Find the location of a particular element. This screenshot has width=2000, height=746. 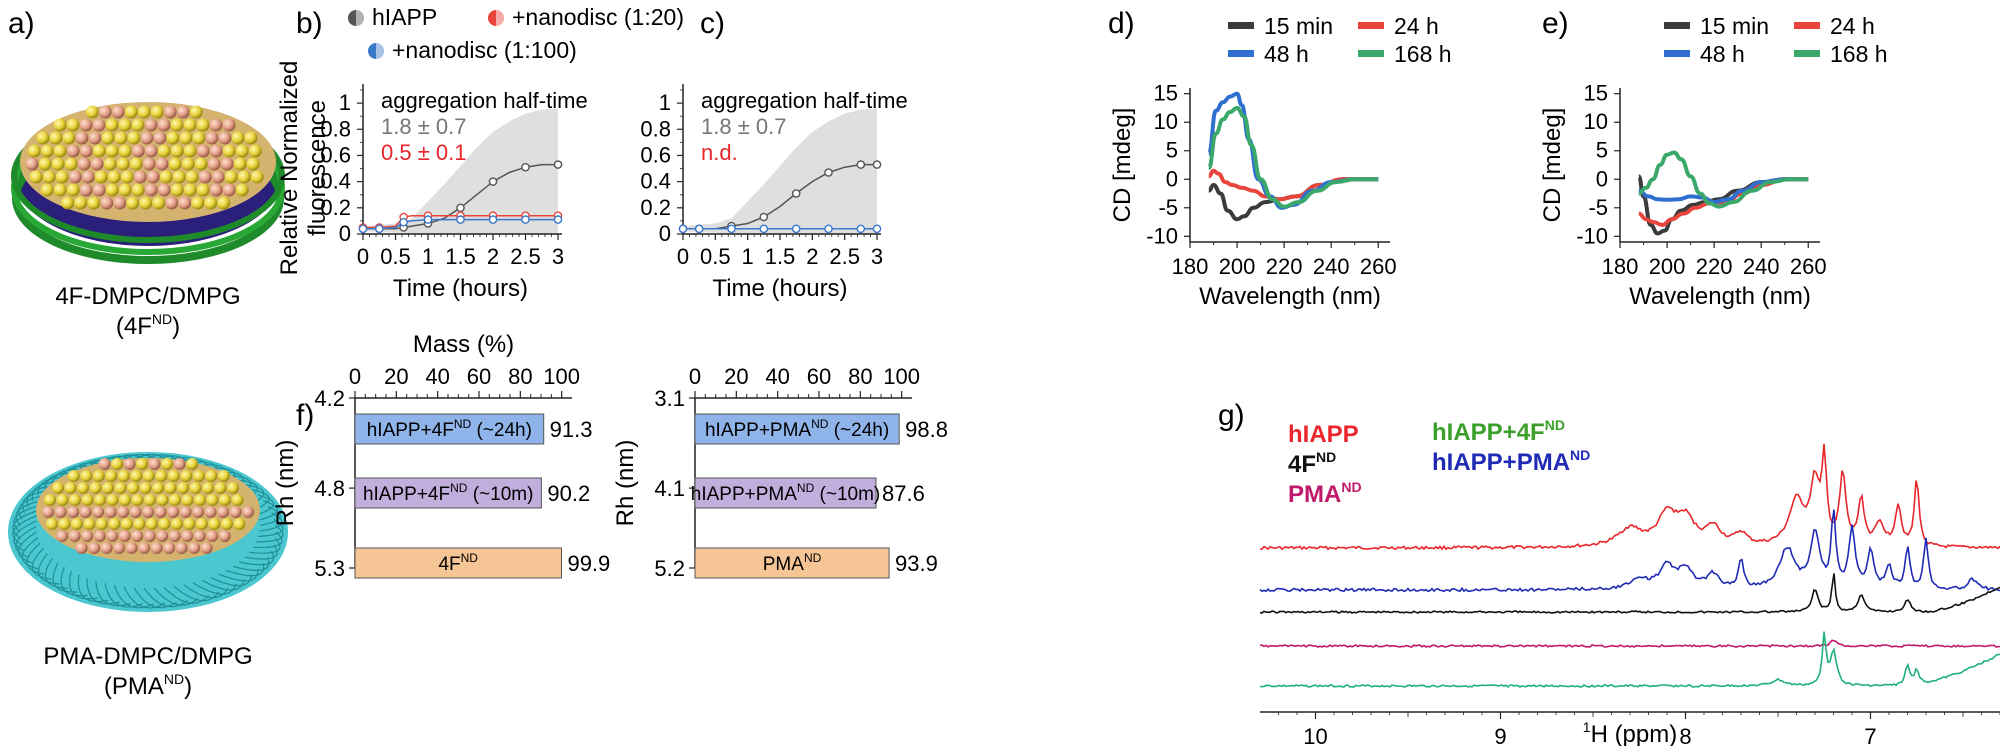

y-axis-label-line2: fluorescence is located at coordinates (317, 168).